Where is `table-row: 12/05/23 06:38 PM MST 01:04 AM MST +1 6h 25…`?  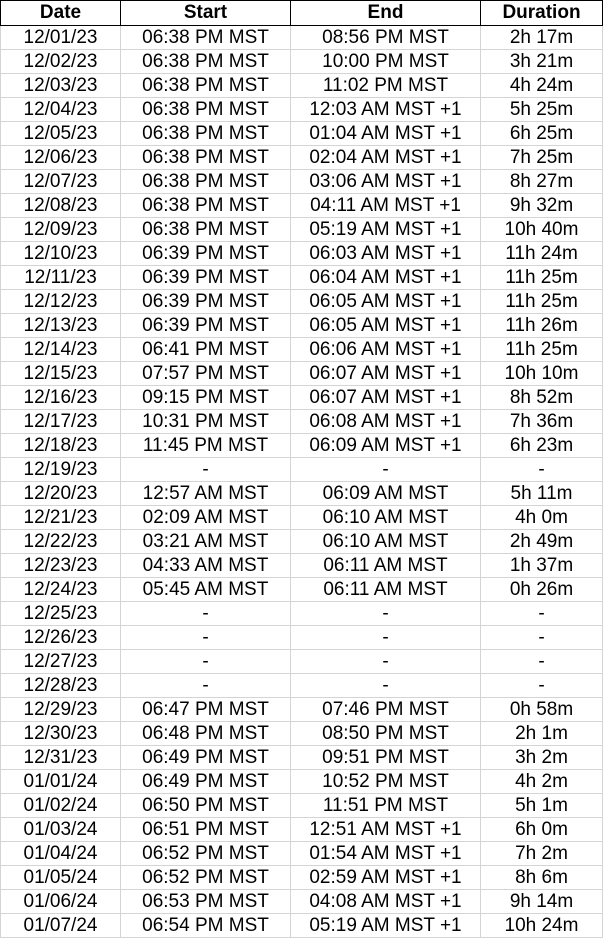
table-row: 12/05/23 06:38 PM MST 01:04 AM MST +1 6h 25… is located at coordinates (301, 133).